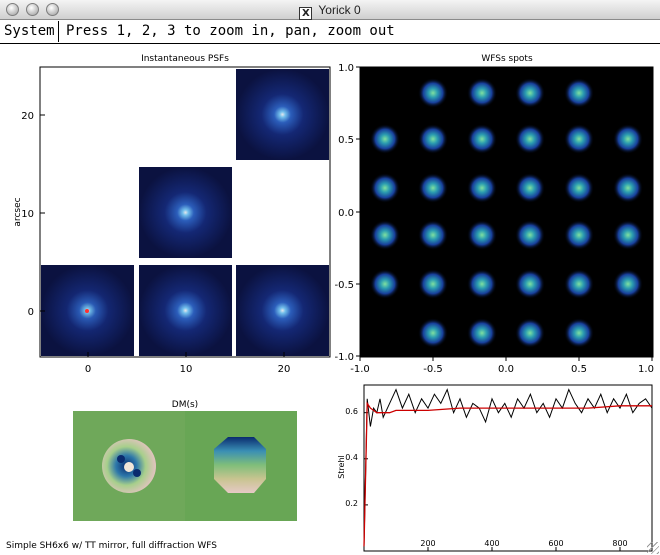 The width and height of the screenshot is (660, 555). What do you see at coordinates (555, 543) in the screenshot?
I see `strehl-x-tick: 600` at bounding box center [555, 543].